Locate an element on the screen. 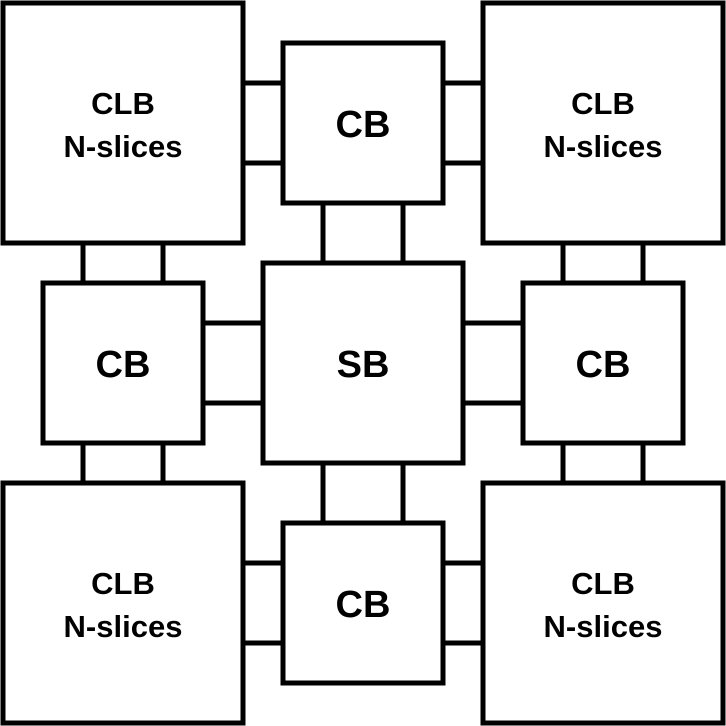  sb-block-center: SB is located at coordinates (363, 363).